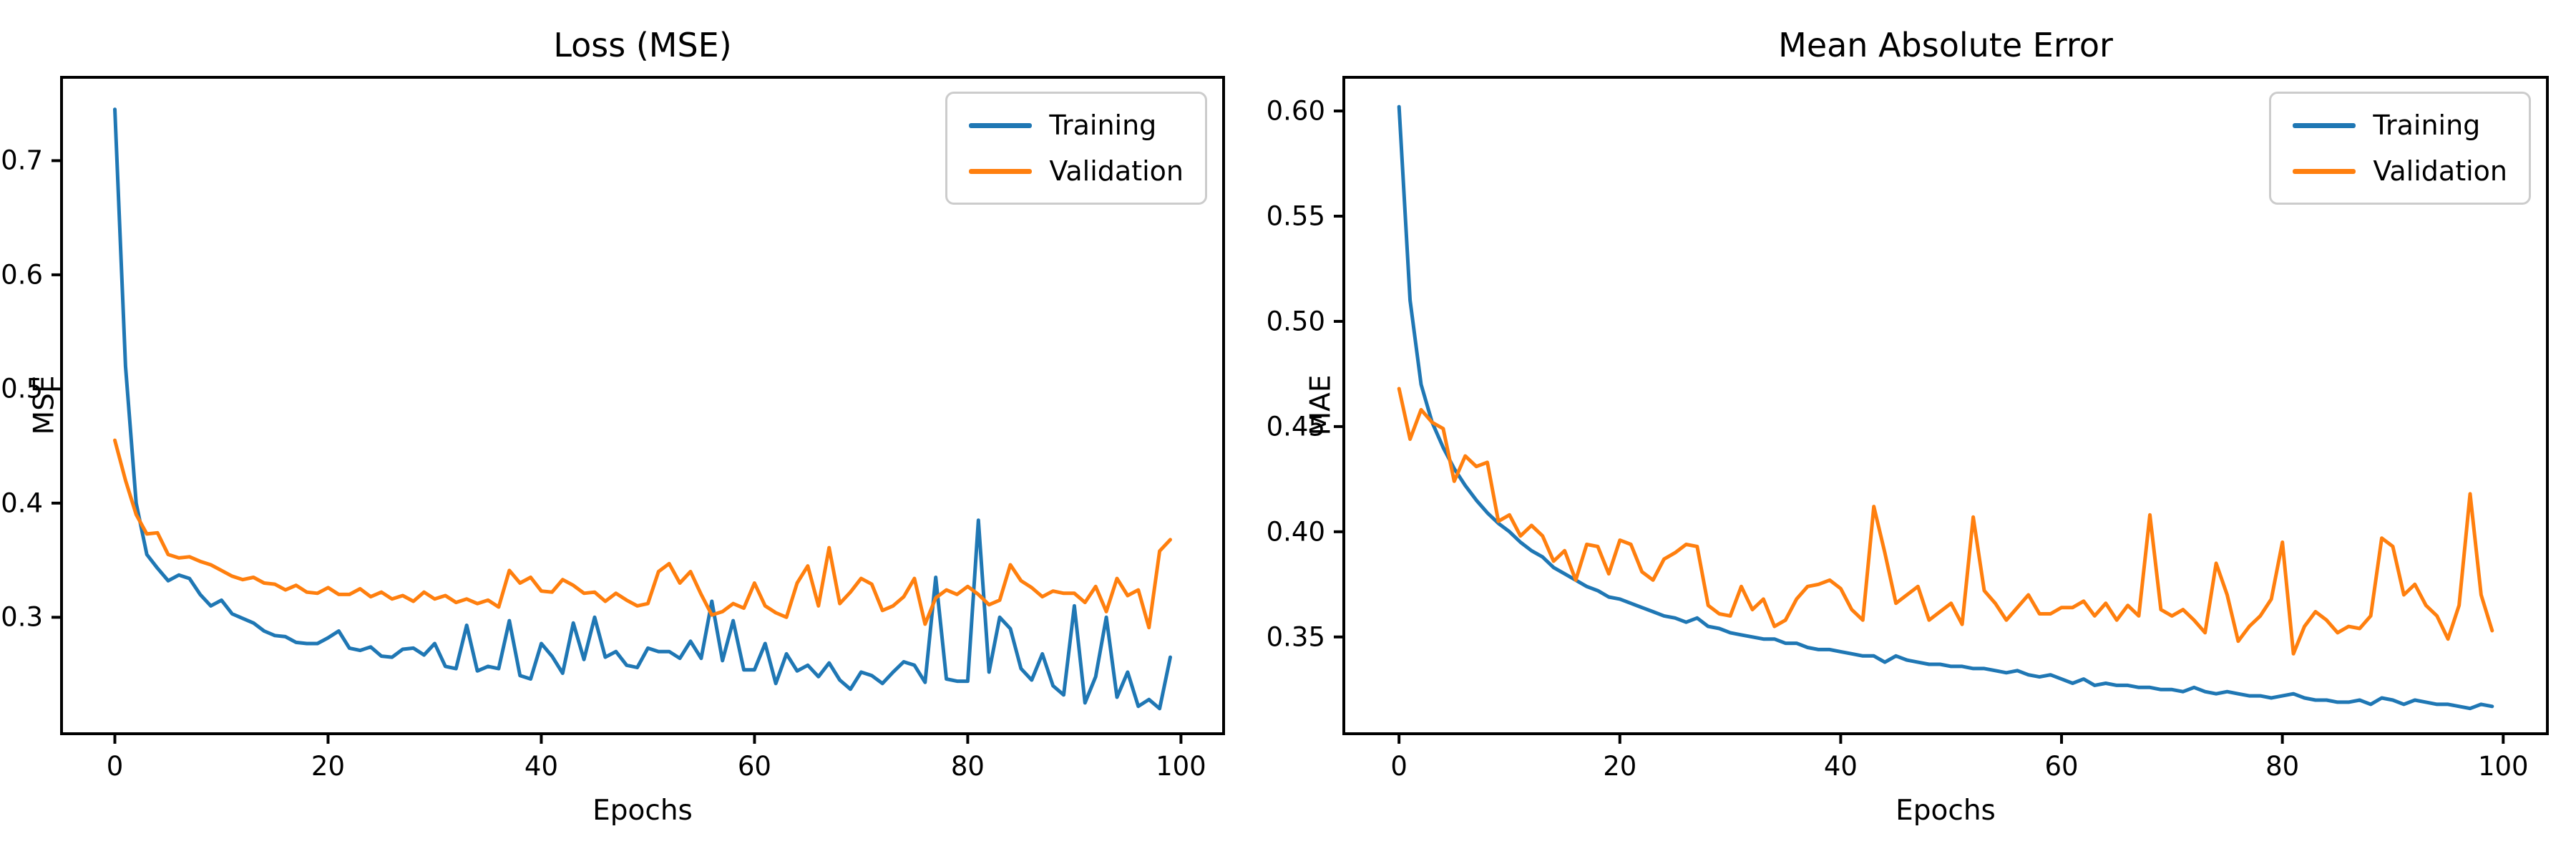 This screenshot has height=859, width=2576. Describe the element at coordinates (1295, 321) in the screenshot. I see `y-tick-label: 0.50` at that location.